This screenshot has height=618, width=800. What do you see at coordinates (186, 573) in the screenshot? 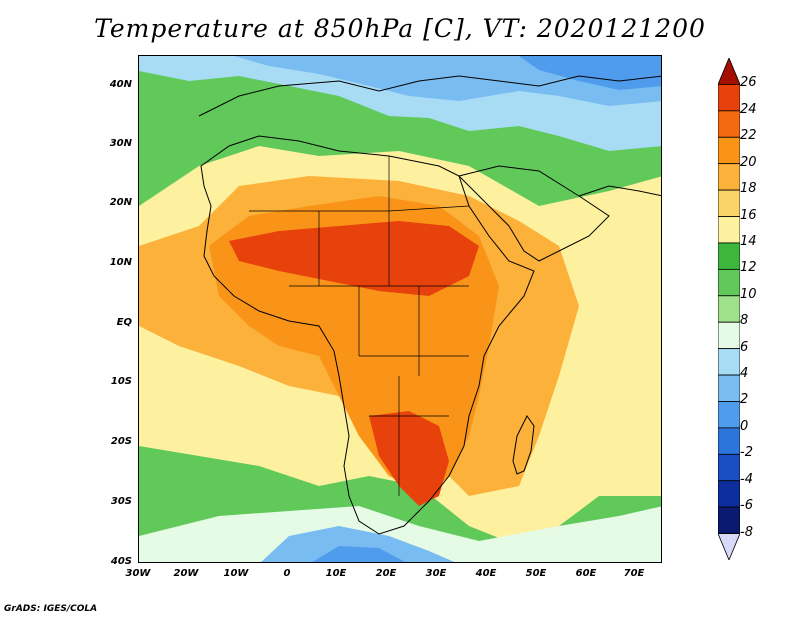
I see `lon-label: 20W` at bounding box center [186, 573].